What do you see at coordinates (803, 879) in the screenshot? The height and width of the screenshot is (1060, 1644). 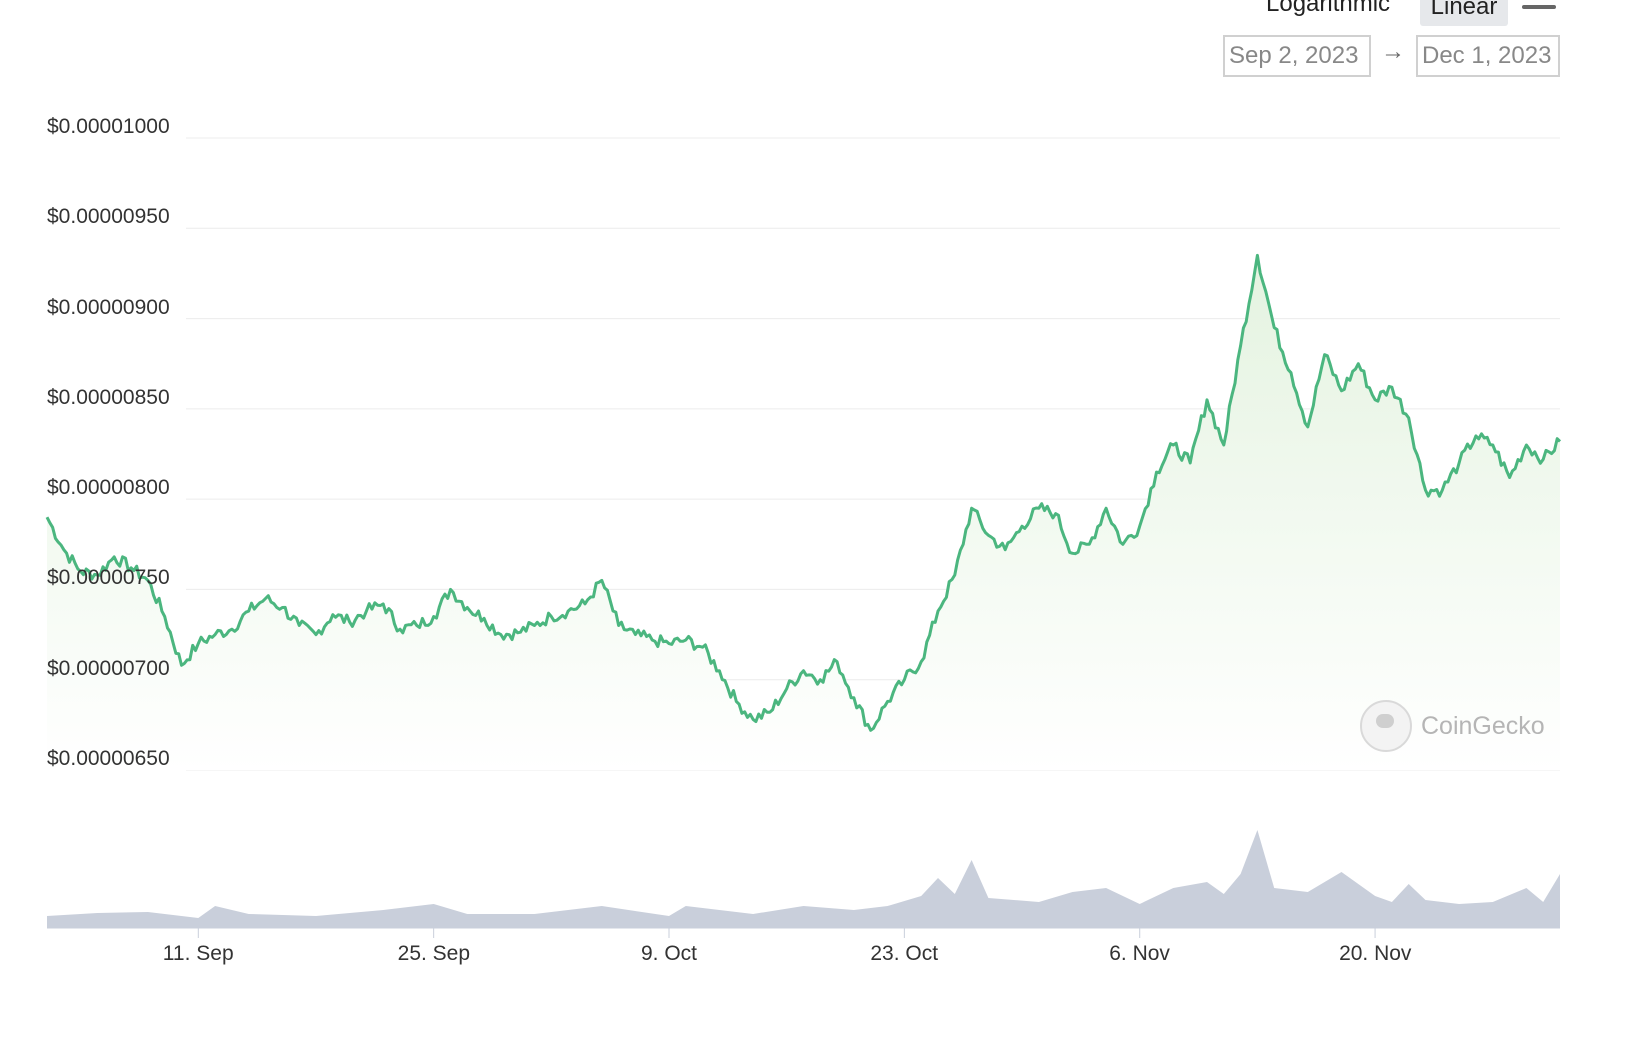 I see `volume-area` at bounding box center [803, 879].